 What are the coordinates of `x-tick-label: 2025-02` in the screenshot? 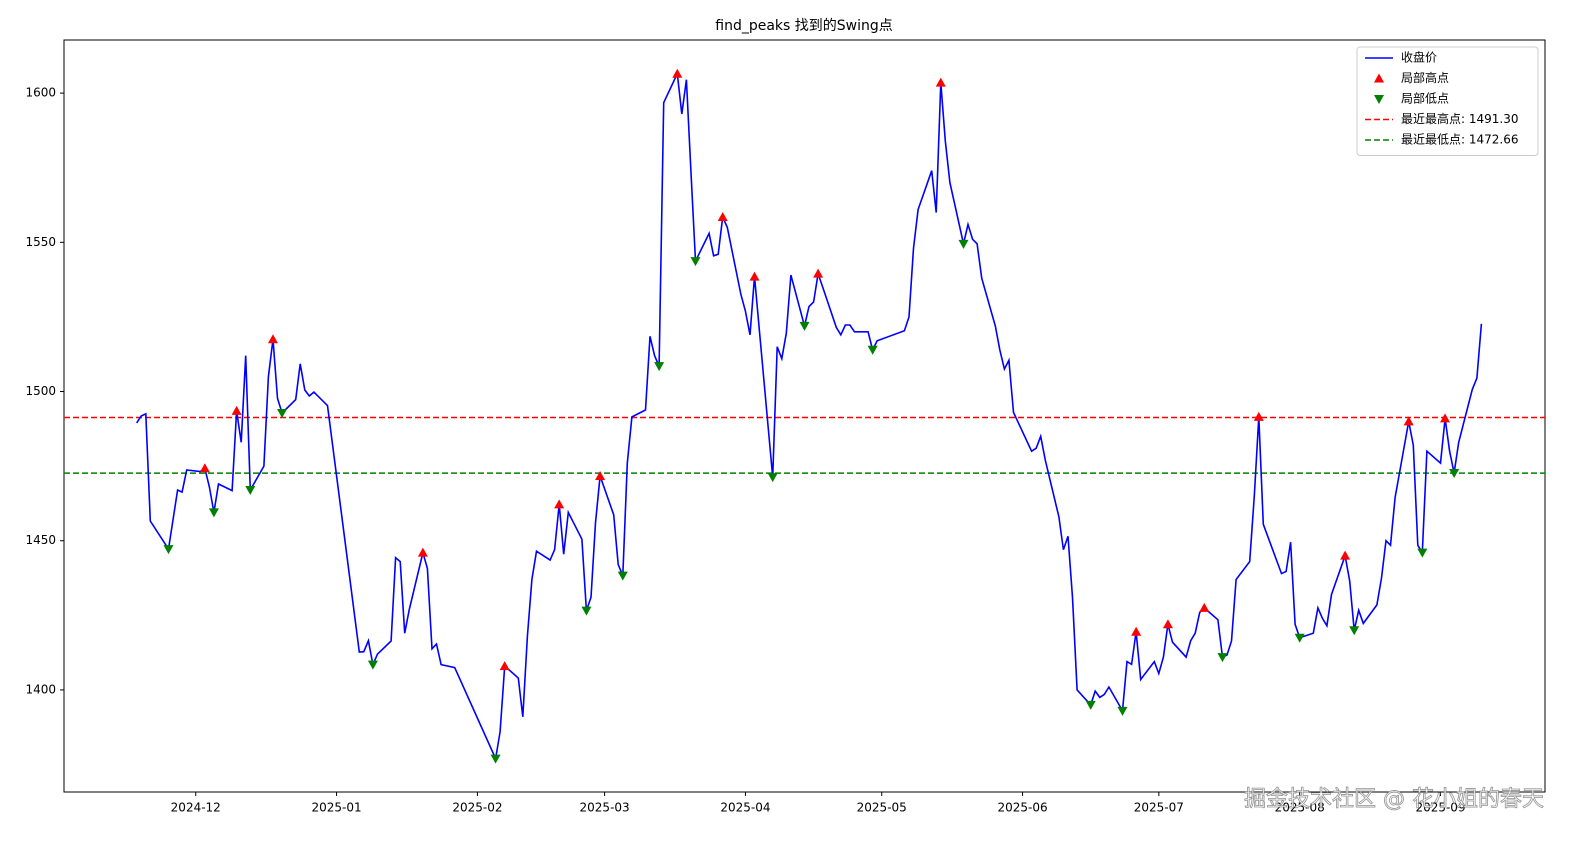 It's located at (477, 808).